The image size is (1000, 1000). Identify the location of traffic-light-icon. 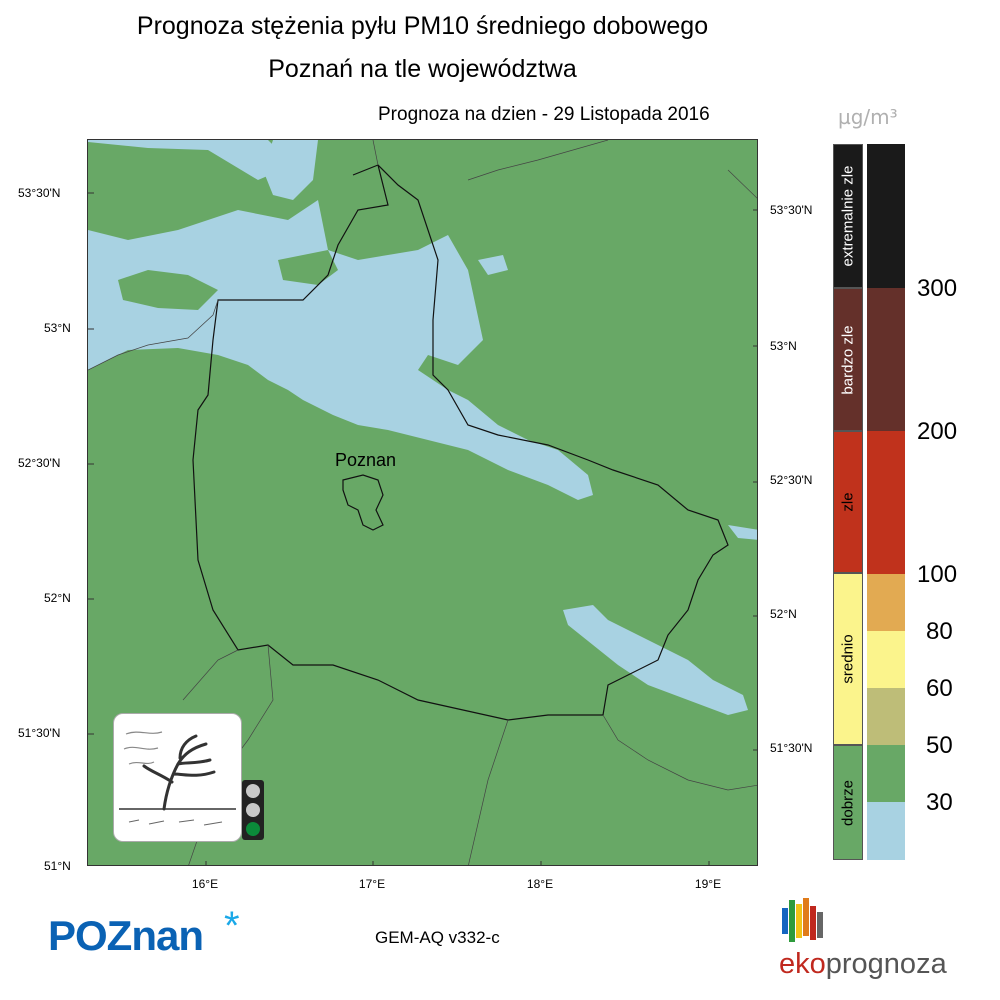
(253, 810).